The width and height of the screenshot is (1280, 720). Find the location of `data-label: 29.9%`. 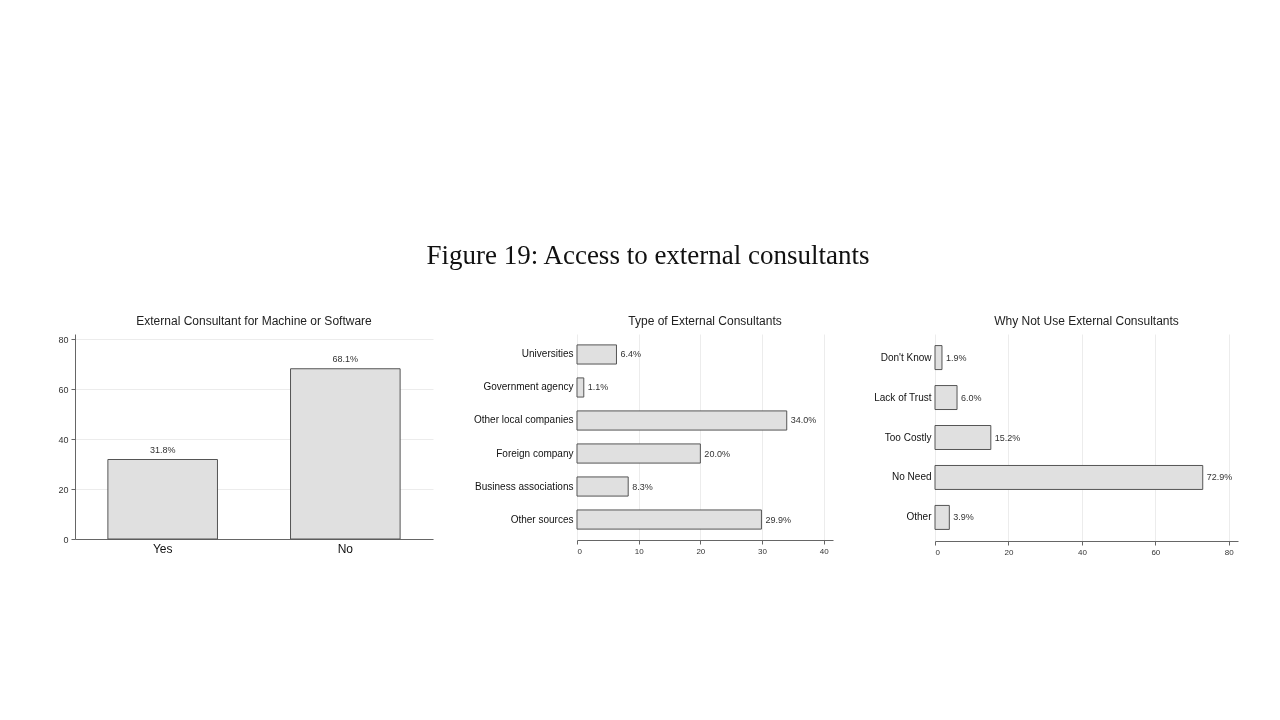

data-label: 29.9% is located at coordinates (778, 519).